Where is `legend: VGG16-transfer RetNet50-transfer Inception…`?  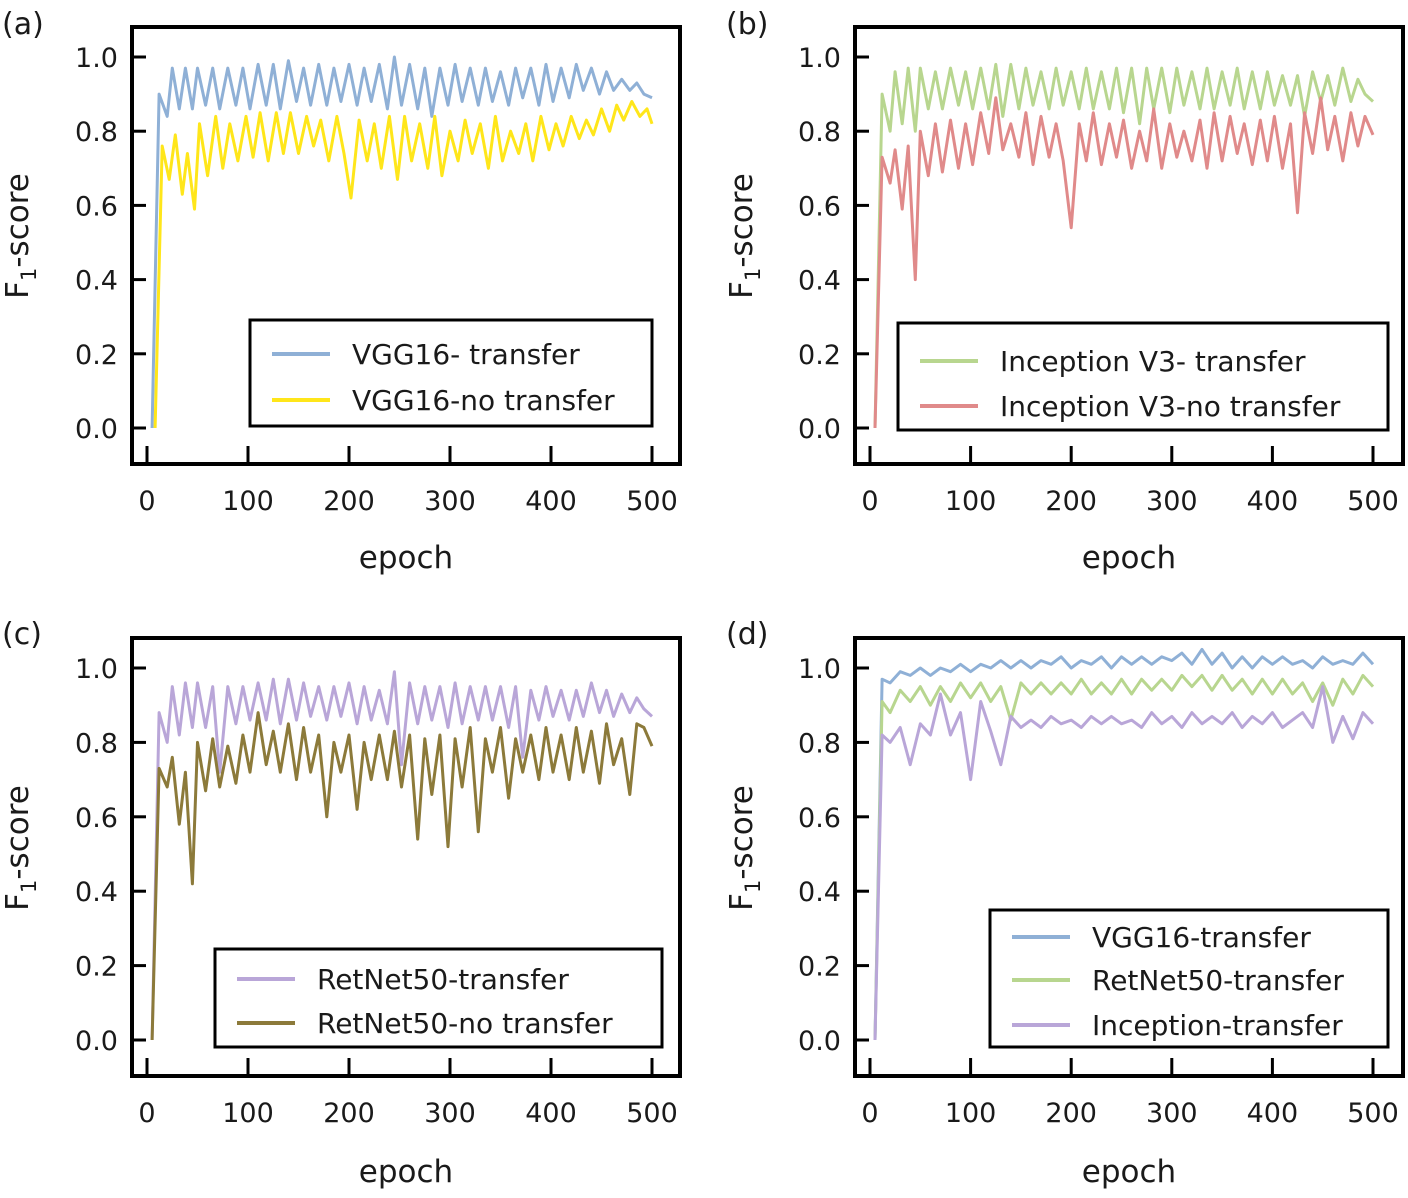 legend: VGG16-transfer RetNet50-transfer Inception… is located at coordinates (1189, 978).